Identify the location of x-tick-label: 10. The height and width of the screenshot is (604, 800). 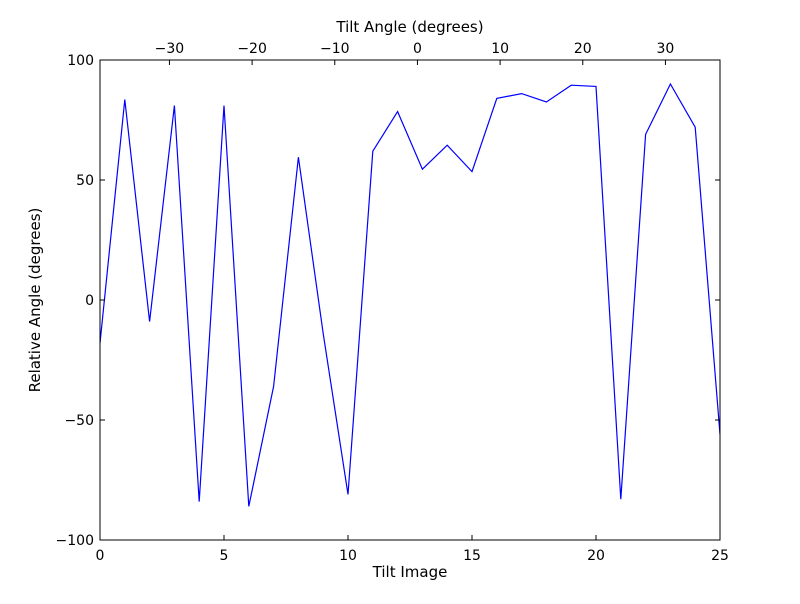
(348, 556).